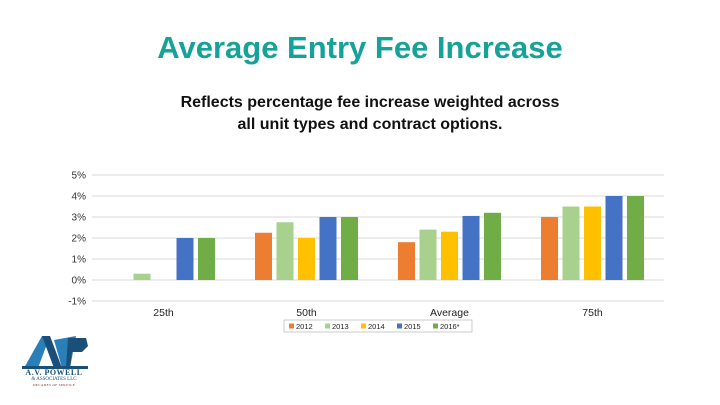 This screenshot has height=405, width=720. What do you see at coordinates (614, 238) in the screenshot?
I see `bar-2015-75th` at bounding box center [614, 238].